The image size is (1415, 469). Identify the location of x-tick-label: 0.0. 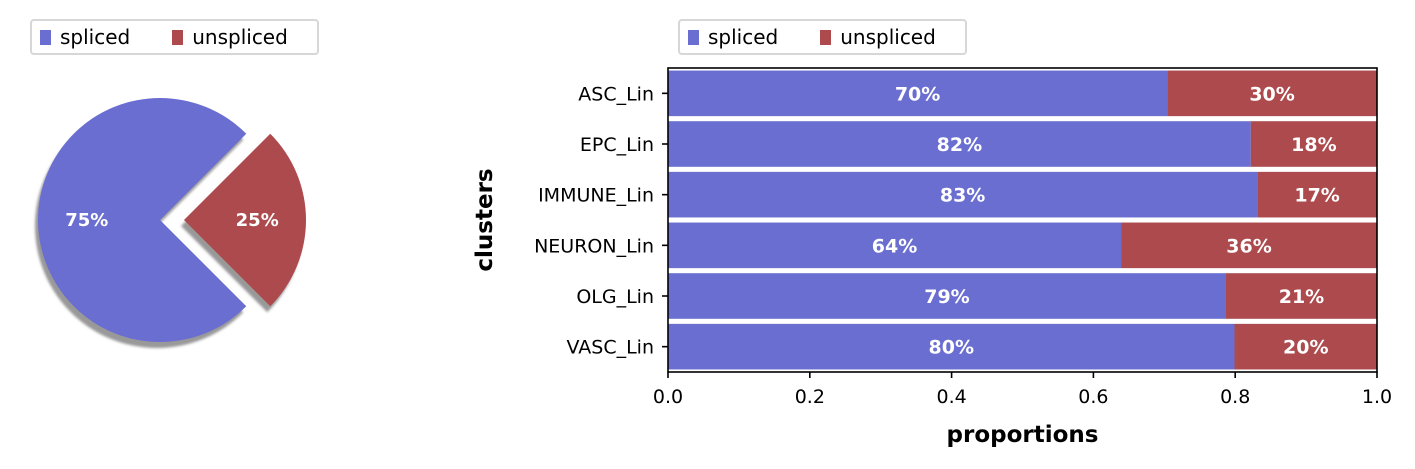
(668, 397).